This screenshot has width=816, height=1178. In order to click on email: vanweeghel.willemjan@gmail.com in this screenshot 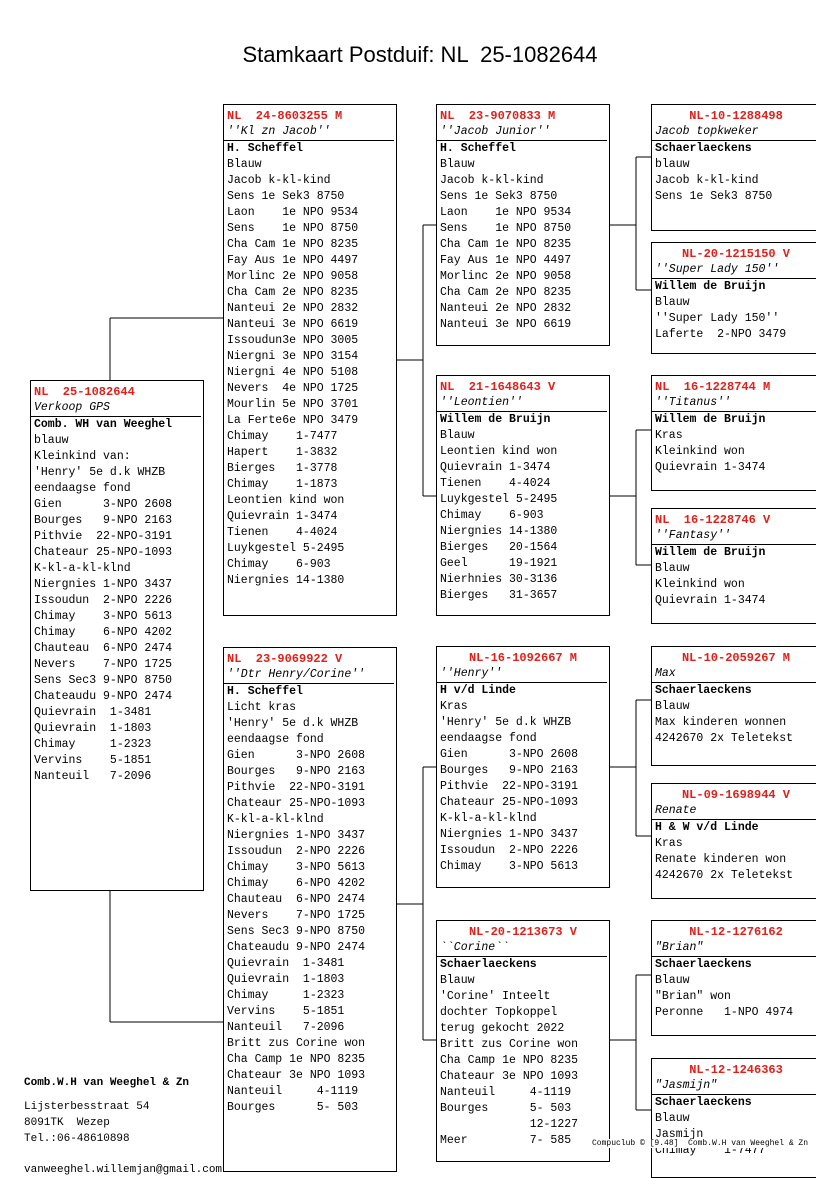, I will do `click(123, 1170)`.